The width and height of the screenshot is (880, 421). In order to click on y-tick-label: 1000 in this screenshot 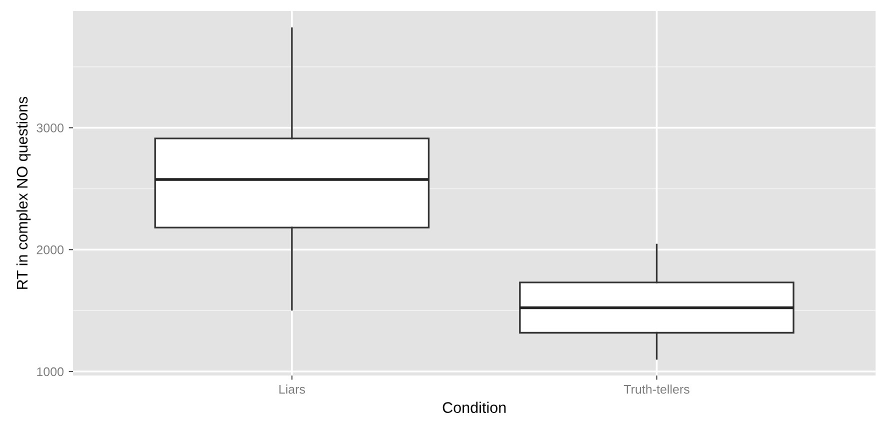, I will do `click(50, 371)`.